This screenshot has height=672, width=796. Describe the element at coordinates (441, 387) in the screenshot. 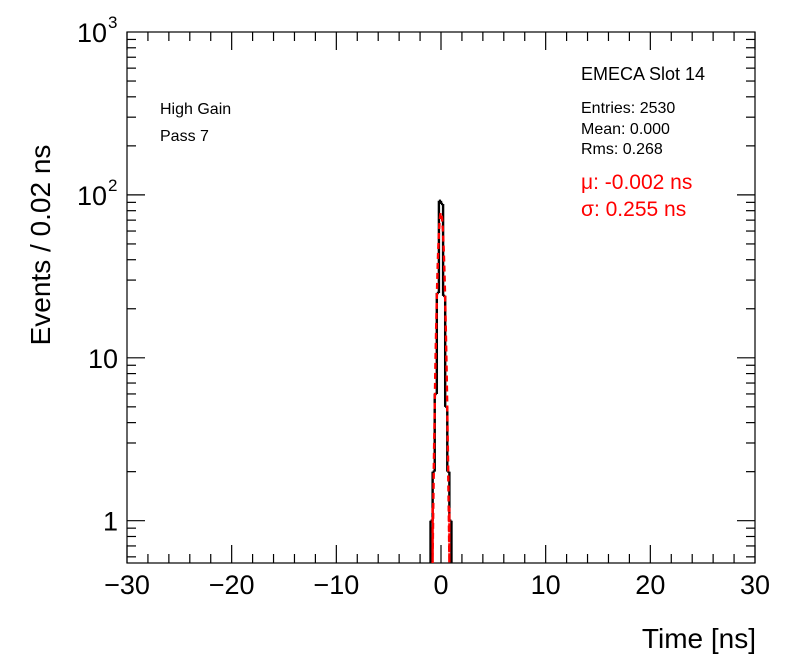

I see `fit-curve` at that location.